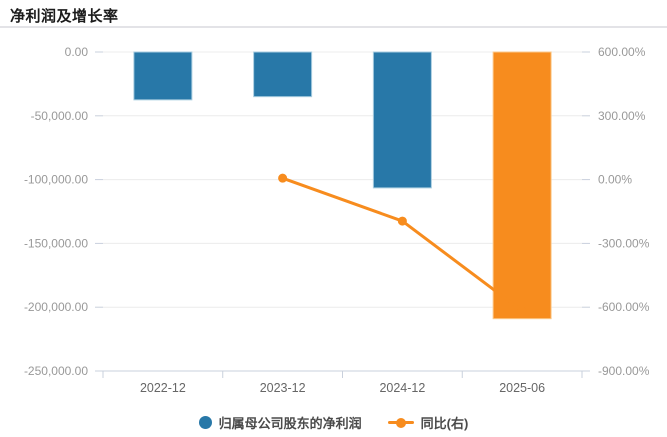 The height and width of the screenshot is (437, 667). What do you see at coordinates (77, 52) in the screenshot?
I see `y-axis-label-left: 0.00` at bounding box center [77, 52].